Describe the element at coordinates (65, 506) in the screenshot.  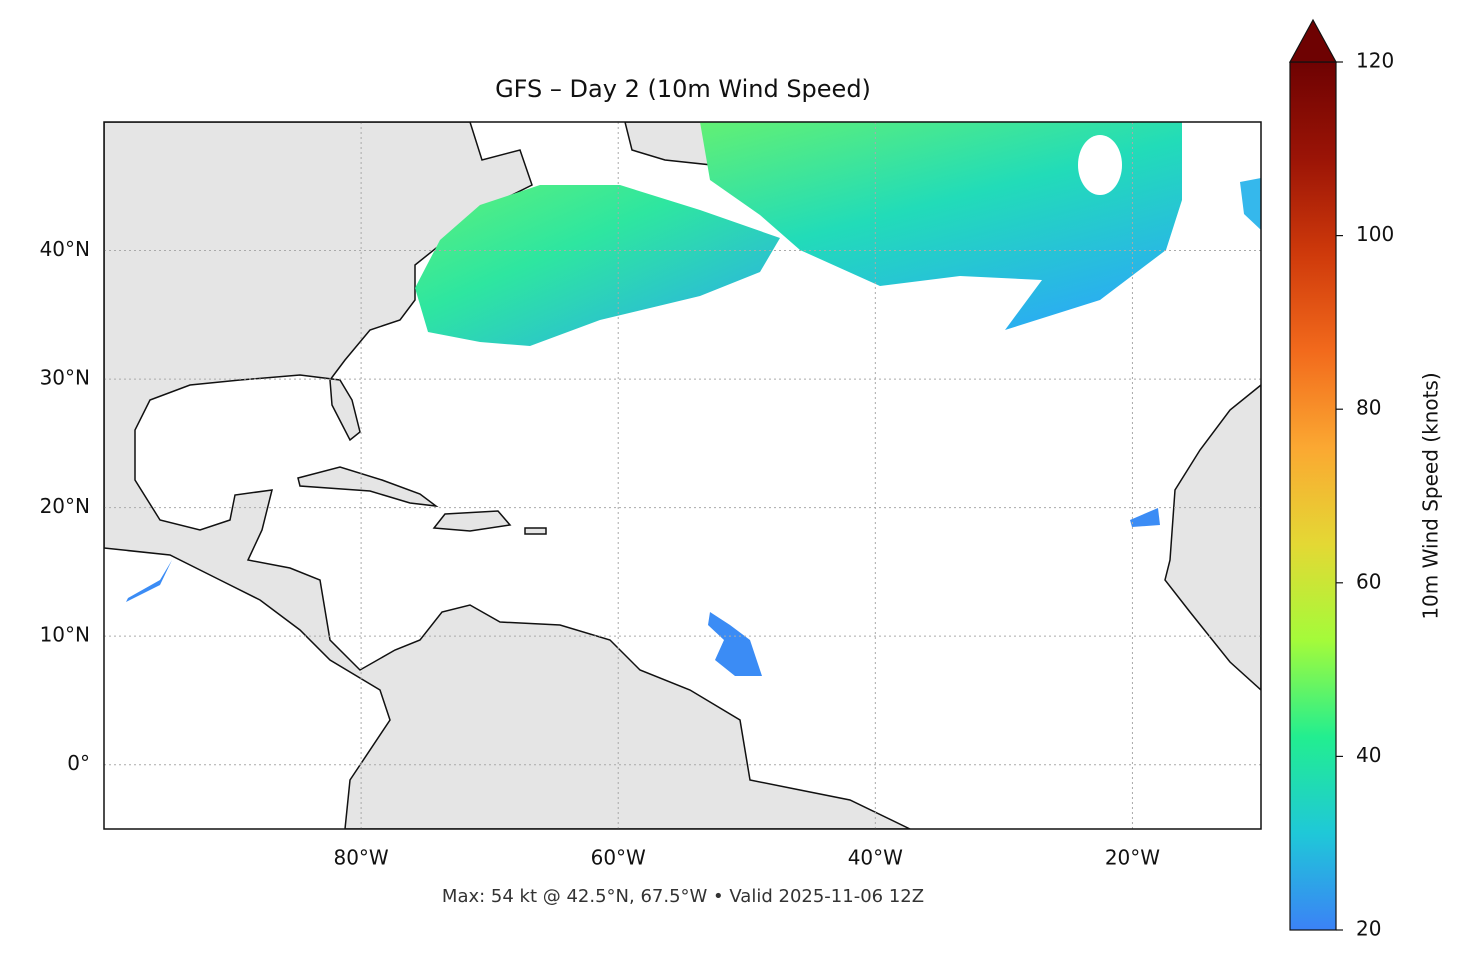
I see `y-tick-label: 20°N` at that location.